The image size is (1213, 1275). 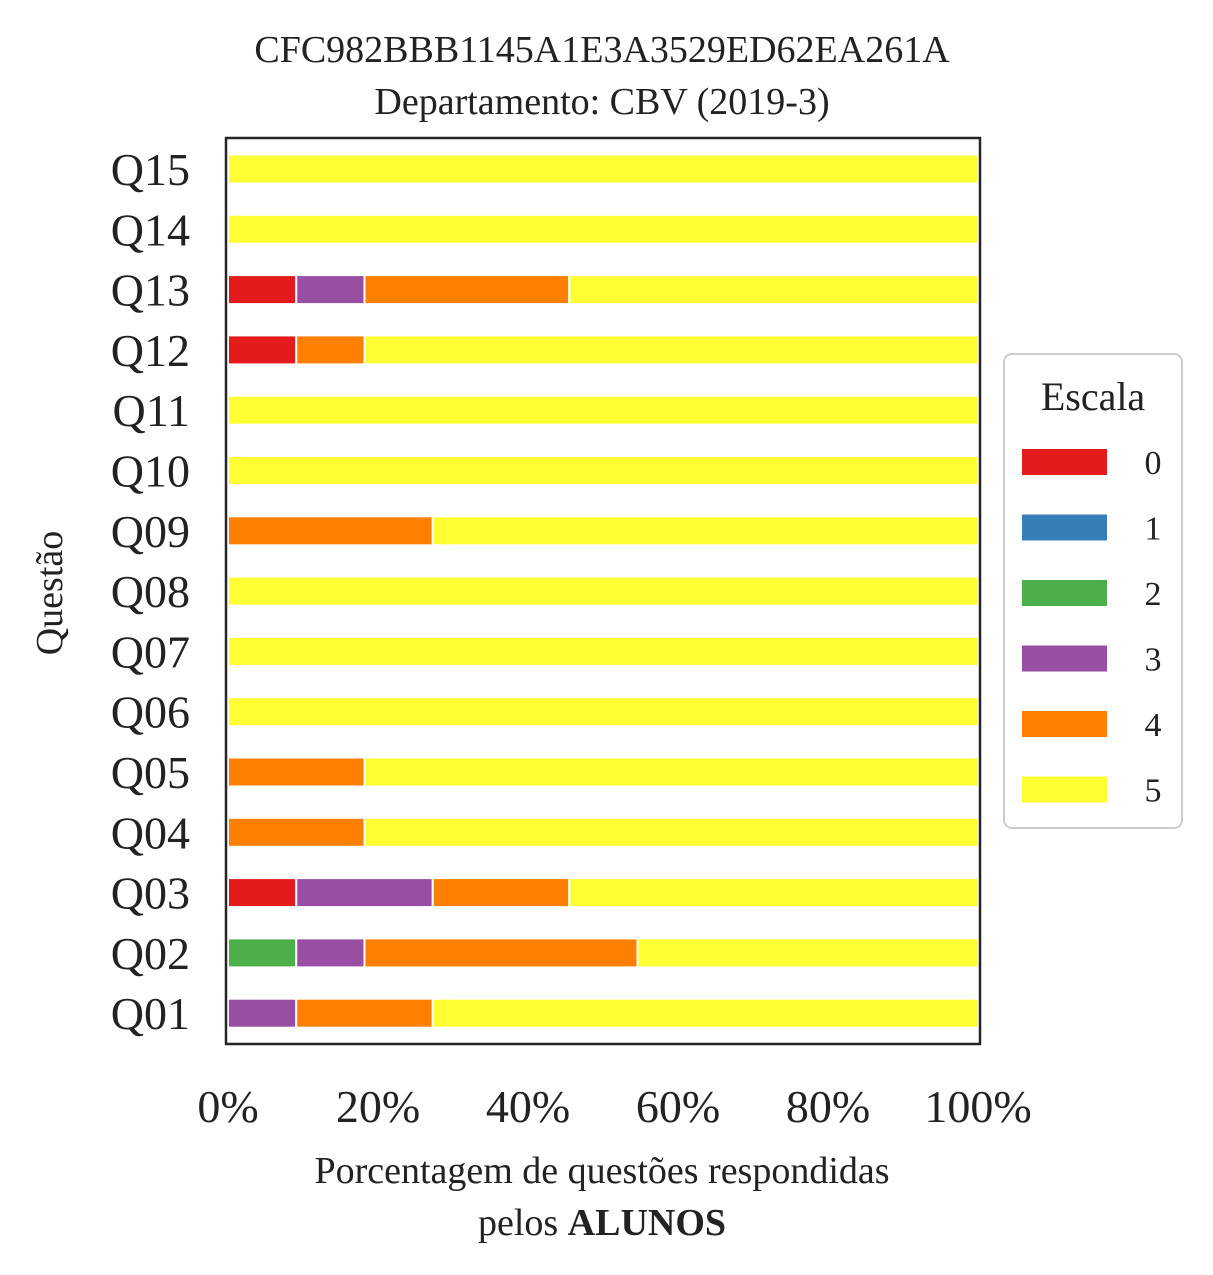 I want to click on y-tick-label-q08: Q08, so click(x=150, y=591).